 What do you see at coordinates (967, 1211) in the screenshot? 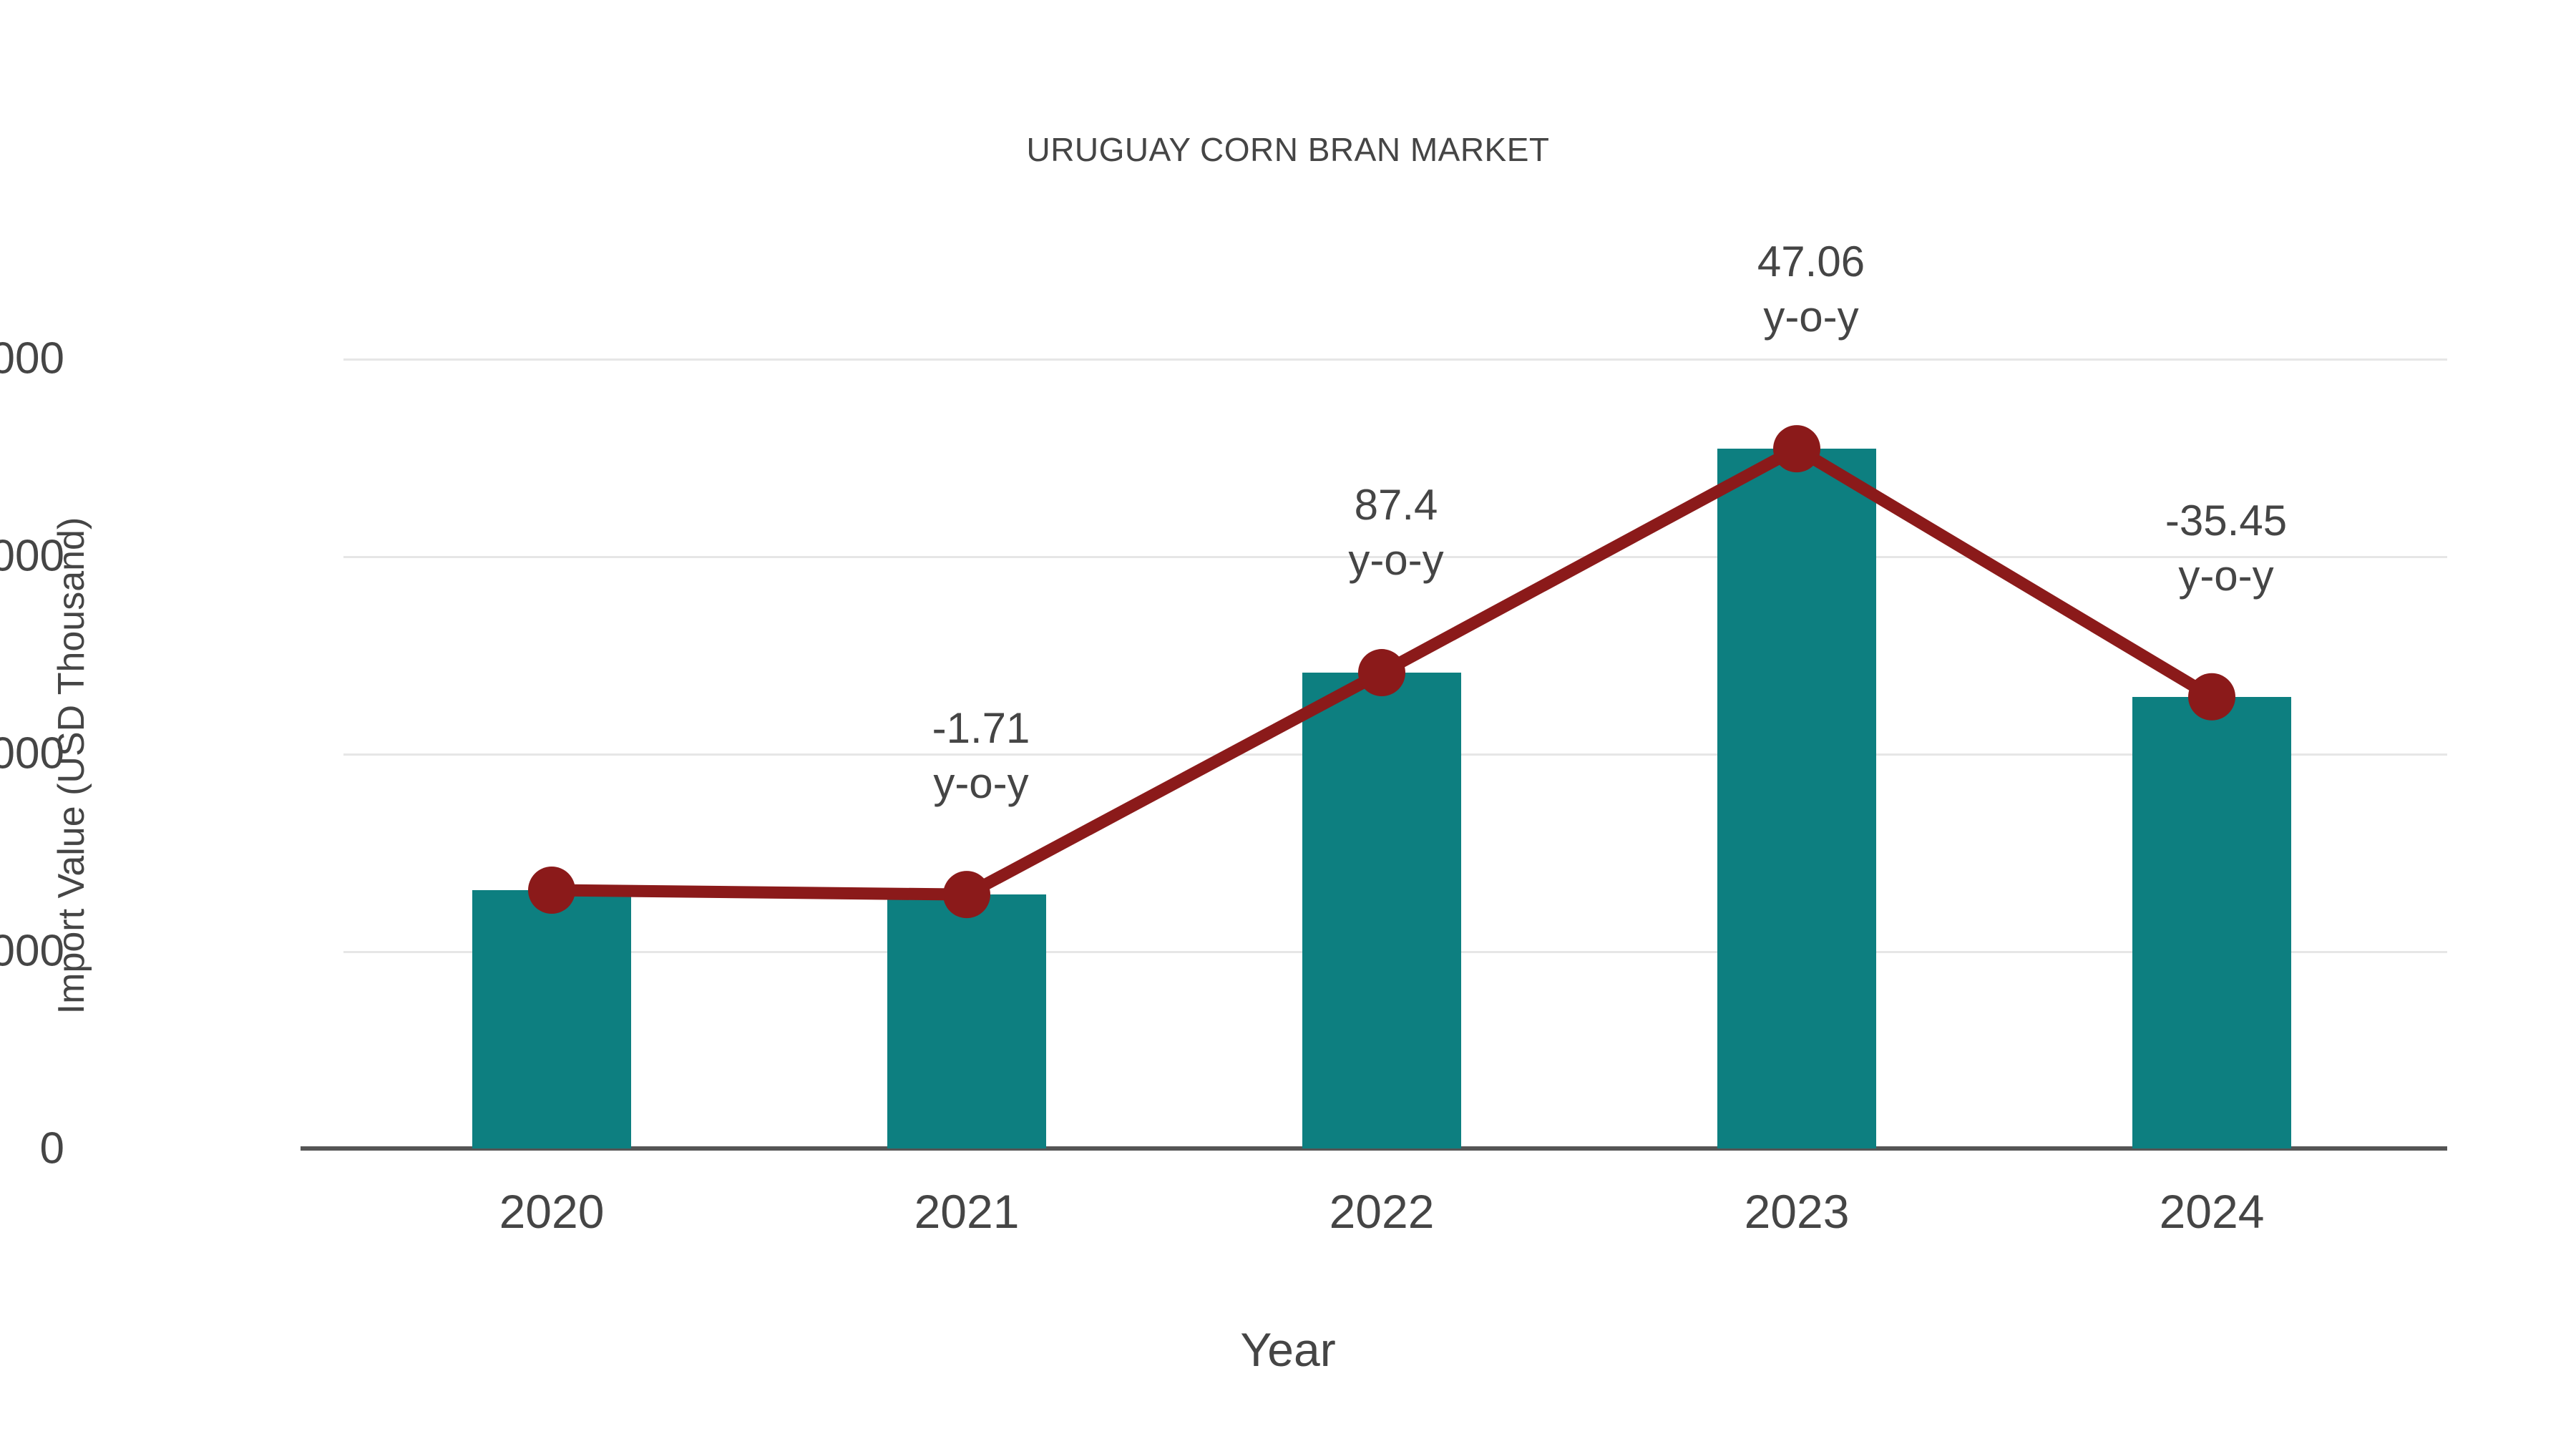
I see `x-tick-label-2021: 2021` at bounding box center [967, 1211].